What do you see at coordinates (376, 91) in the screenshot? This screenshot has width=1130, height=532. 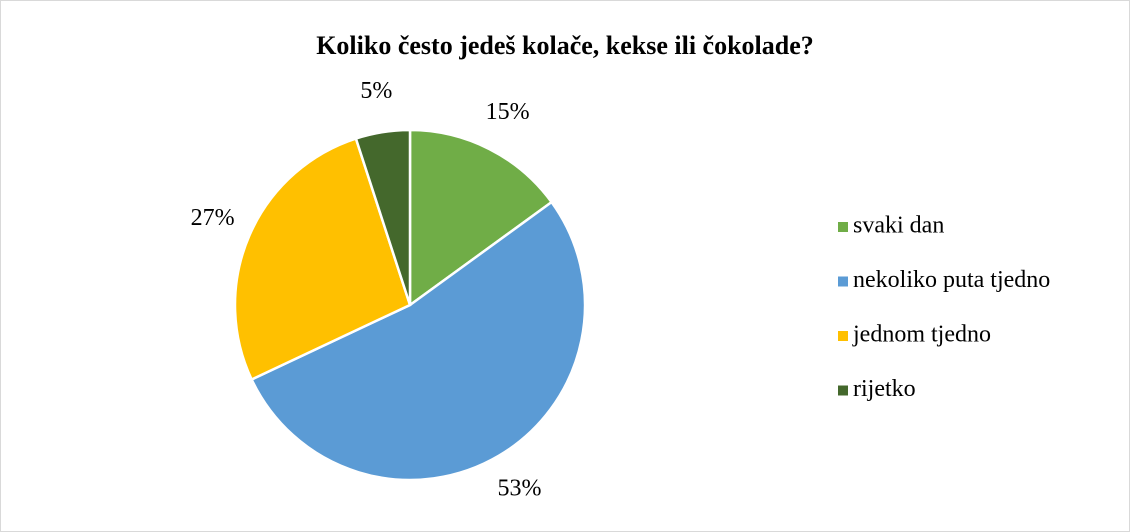 I see `data-label: 5%` at bounding box center [376, 91].